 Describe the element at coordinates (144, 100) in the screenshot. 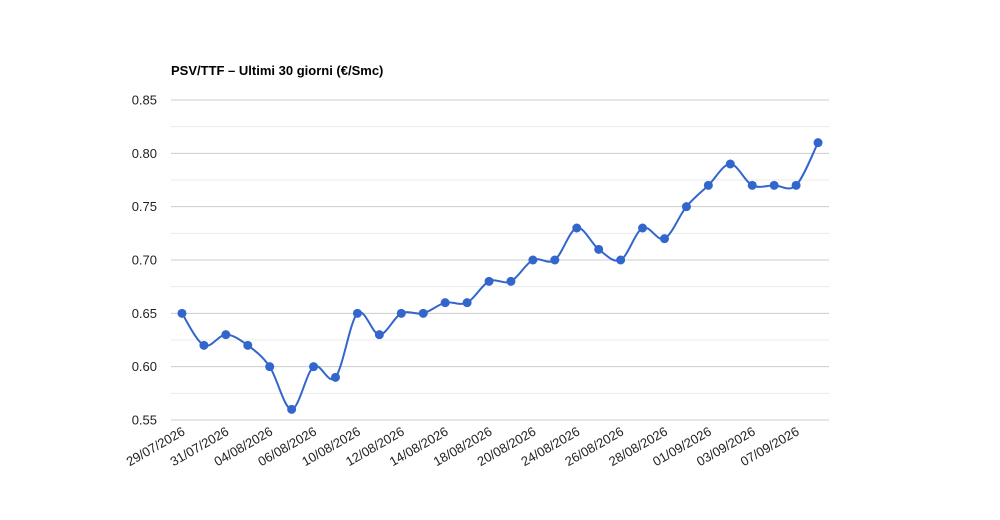

I see `y-tick-label: 0.85` at that location.